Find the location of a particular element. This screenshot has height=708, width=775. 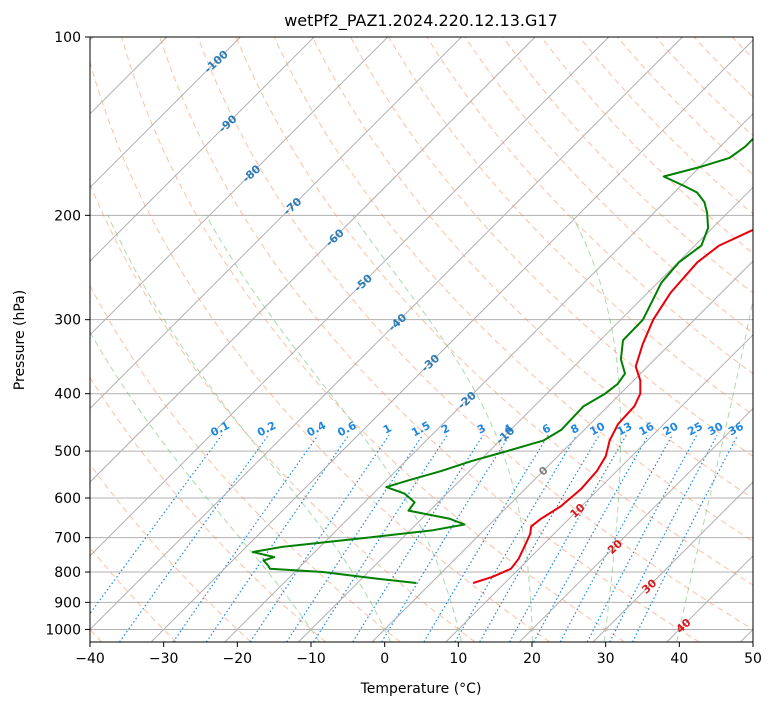

x-tick-label: 0 is located at coordinates (384, 659).